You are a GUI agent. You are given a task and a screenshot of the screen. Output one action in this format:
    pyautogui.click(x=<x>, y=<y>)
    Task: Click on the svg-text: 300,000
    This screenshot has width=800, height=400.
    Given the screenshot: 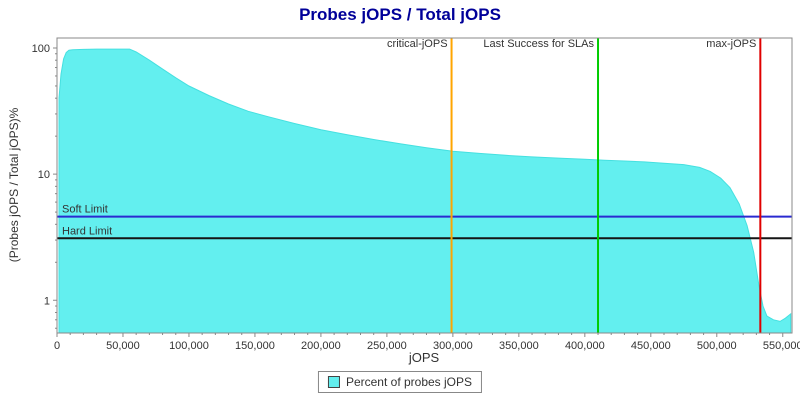 What is the action you would take?
    pyautogui.click(x=453, y=346)
    